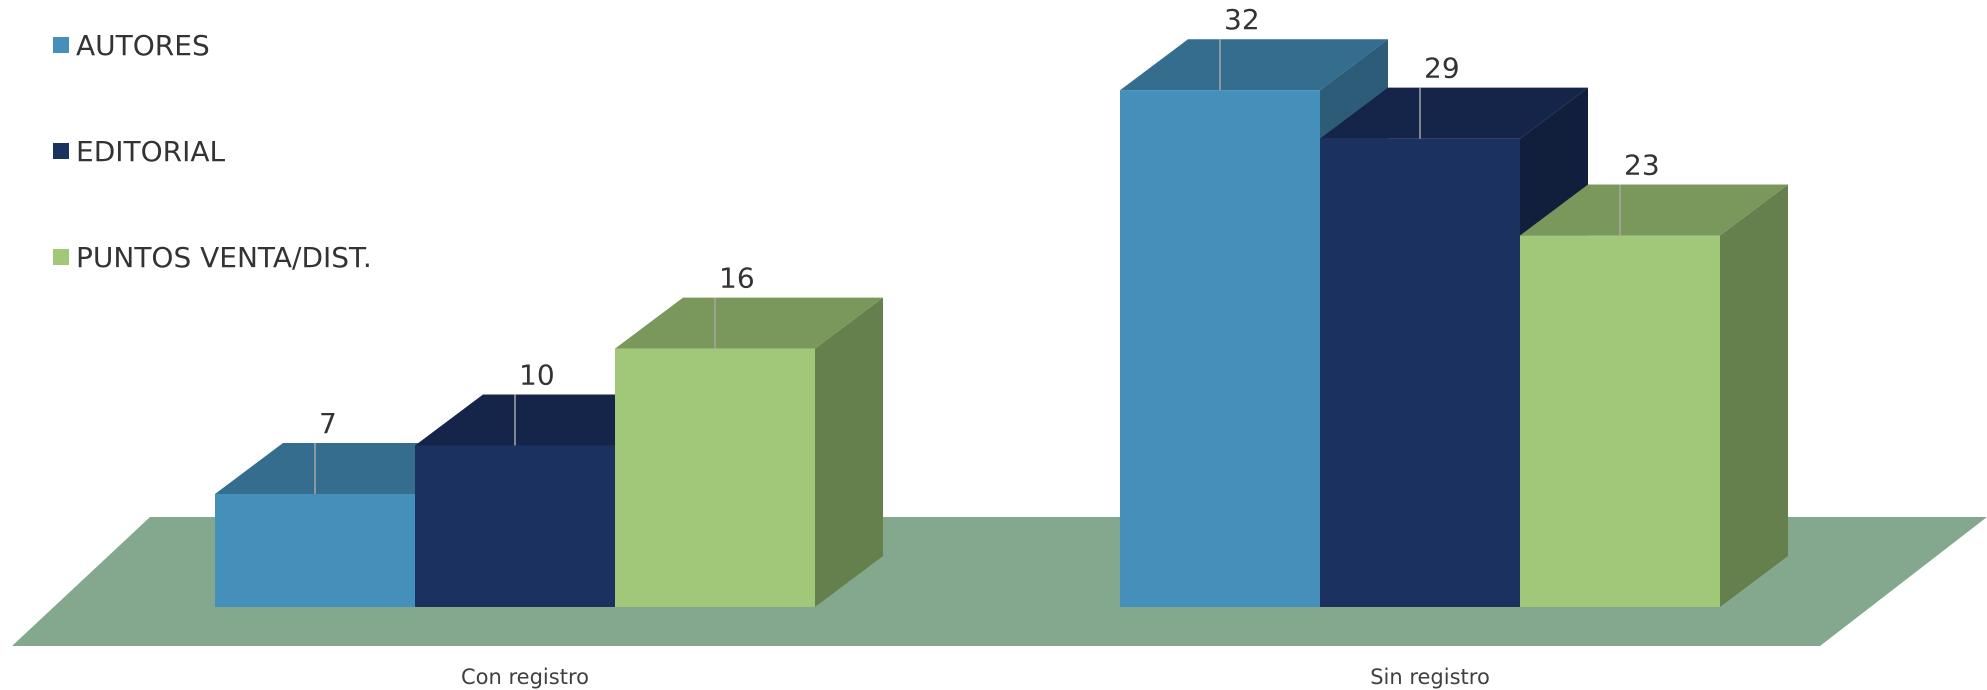 The width and height of the screenshot is (1987, 690). What do you see at coordinates (1242, 19) in the screenshot?
I see `data-label-autores-sin-registro: 32` at bounding box center [1242, 19].